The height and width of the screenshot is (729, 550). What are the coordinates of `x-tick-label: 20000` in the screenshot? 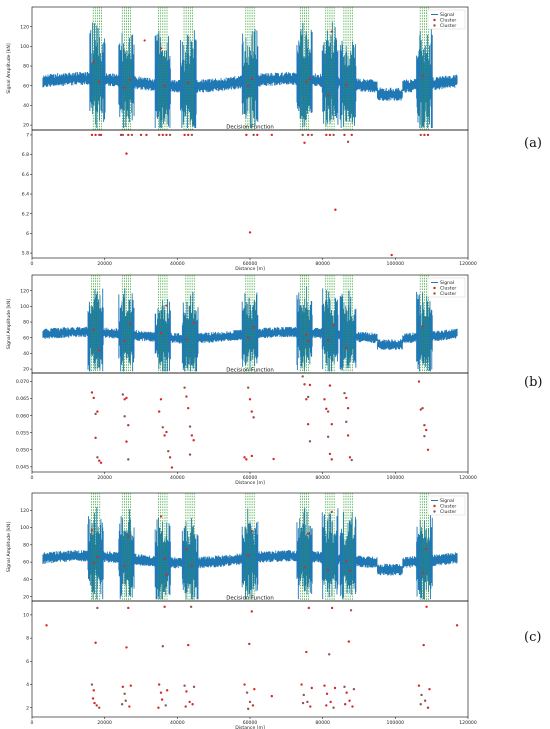 It's located at (104, 264).